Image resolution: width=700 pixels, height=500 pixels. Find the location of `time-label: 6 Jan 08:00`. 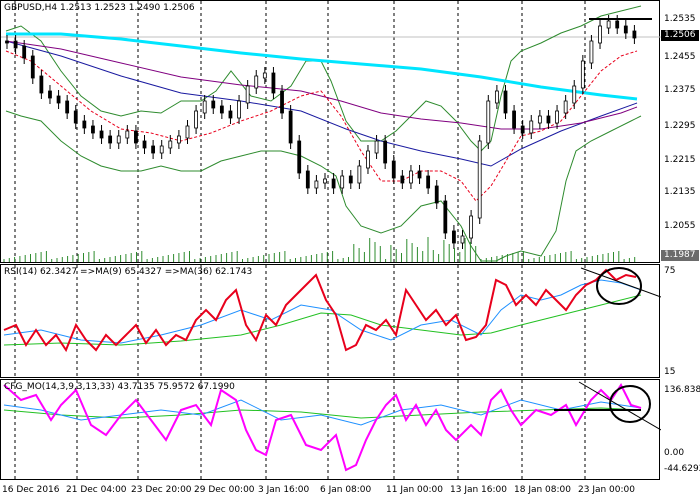

time-label: 6 Jan 08:00 is located at coordinates (346, 490).